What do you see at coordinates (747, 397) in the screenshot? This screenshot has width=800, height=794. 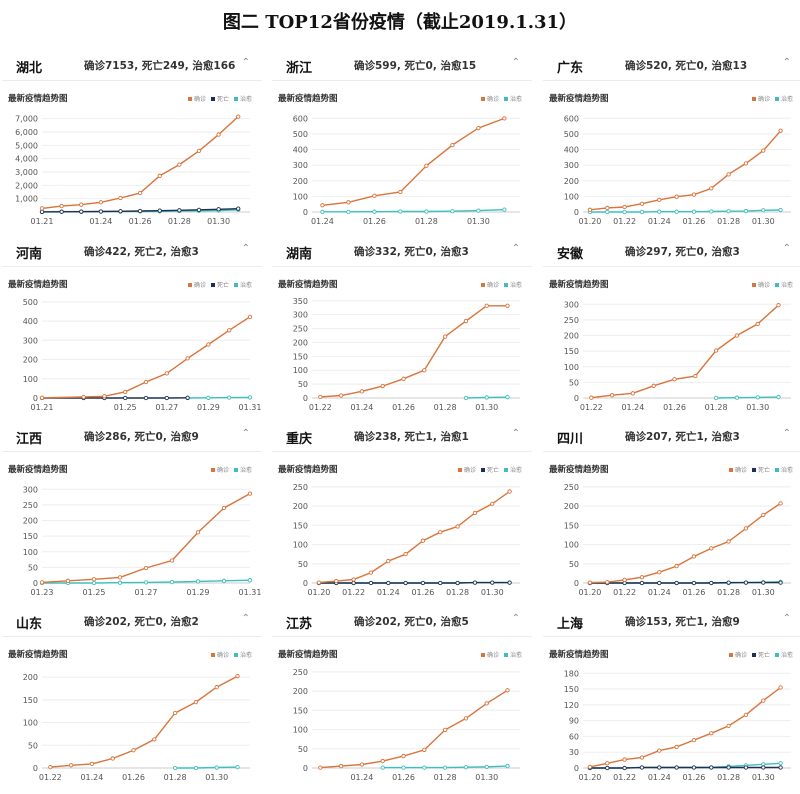 I see `series-line-cured` at bounding box center [747, 397].